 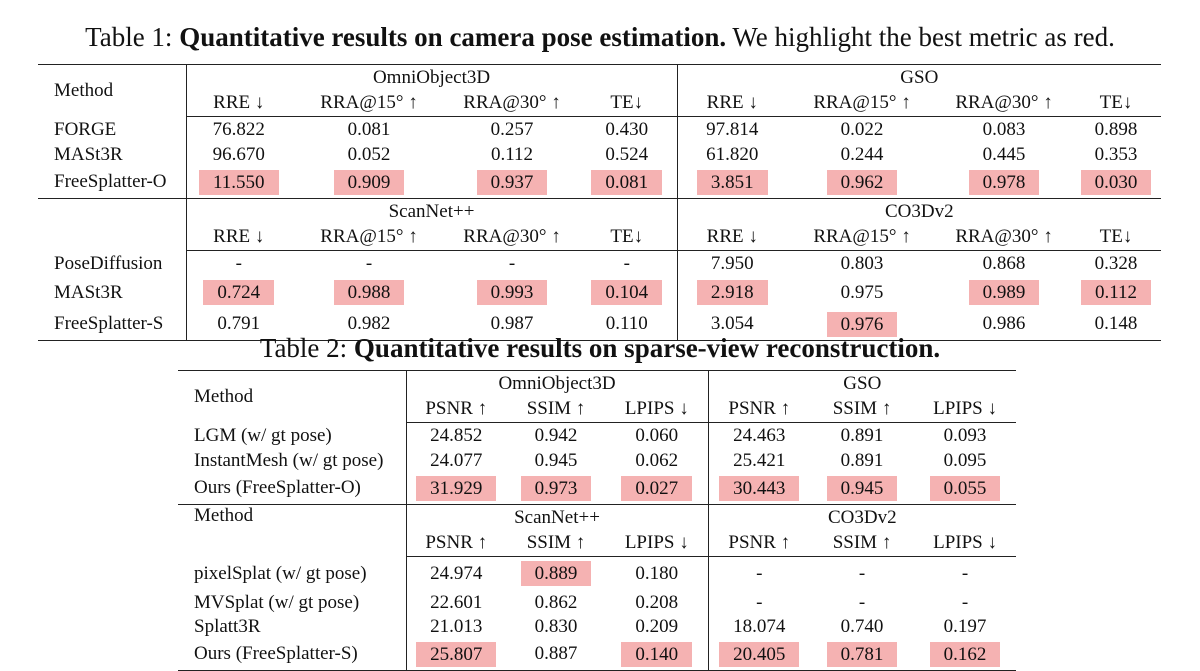 I want to click on value-cell: 0.937, so click(x=512, y=183).